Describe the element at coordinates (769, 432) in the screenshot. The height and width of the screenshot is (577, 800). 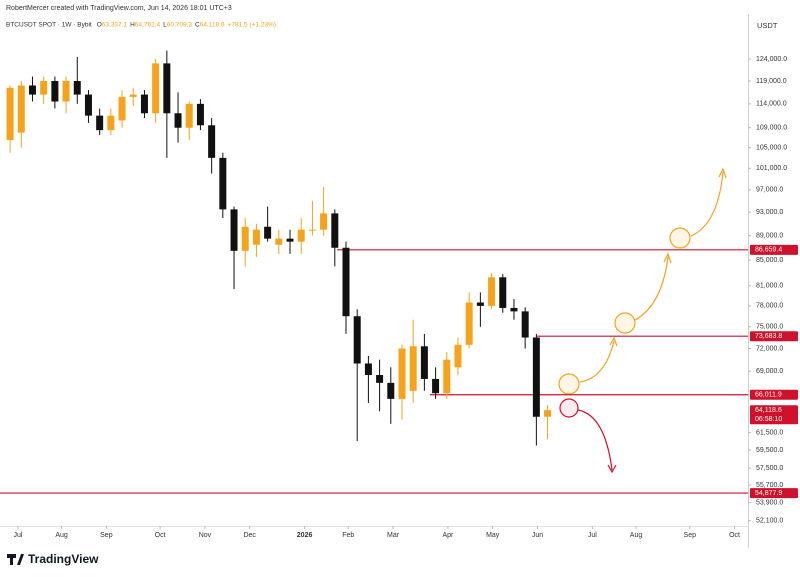
I see `y-tick-label: 61,500.0` at that location.